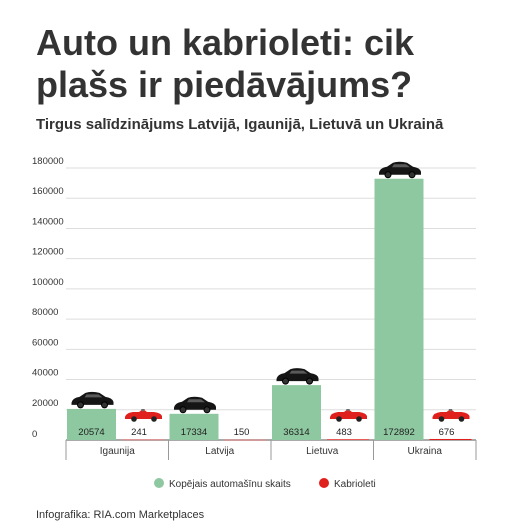 Image resolution: width=520 pixels, height=530 pixels. Describe the element at coordinates (324, 483) in the screenshot. I see `legend-marker-cabrio` at that location.